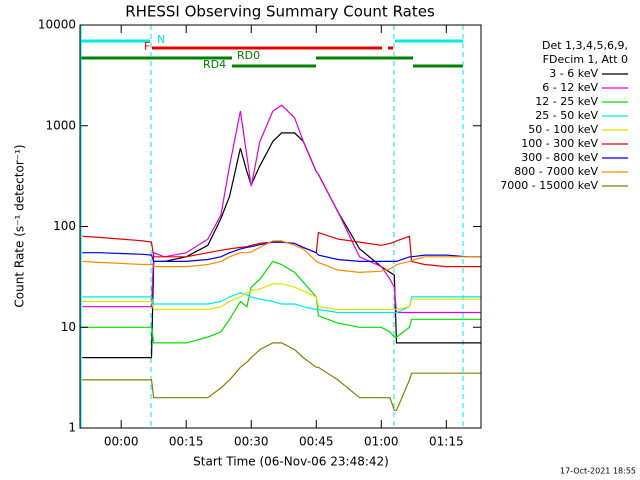 Image resolution: width=640 pixels, height=480 pixels. I want to click on annotation: N, so click(161, 39).